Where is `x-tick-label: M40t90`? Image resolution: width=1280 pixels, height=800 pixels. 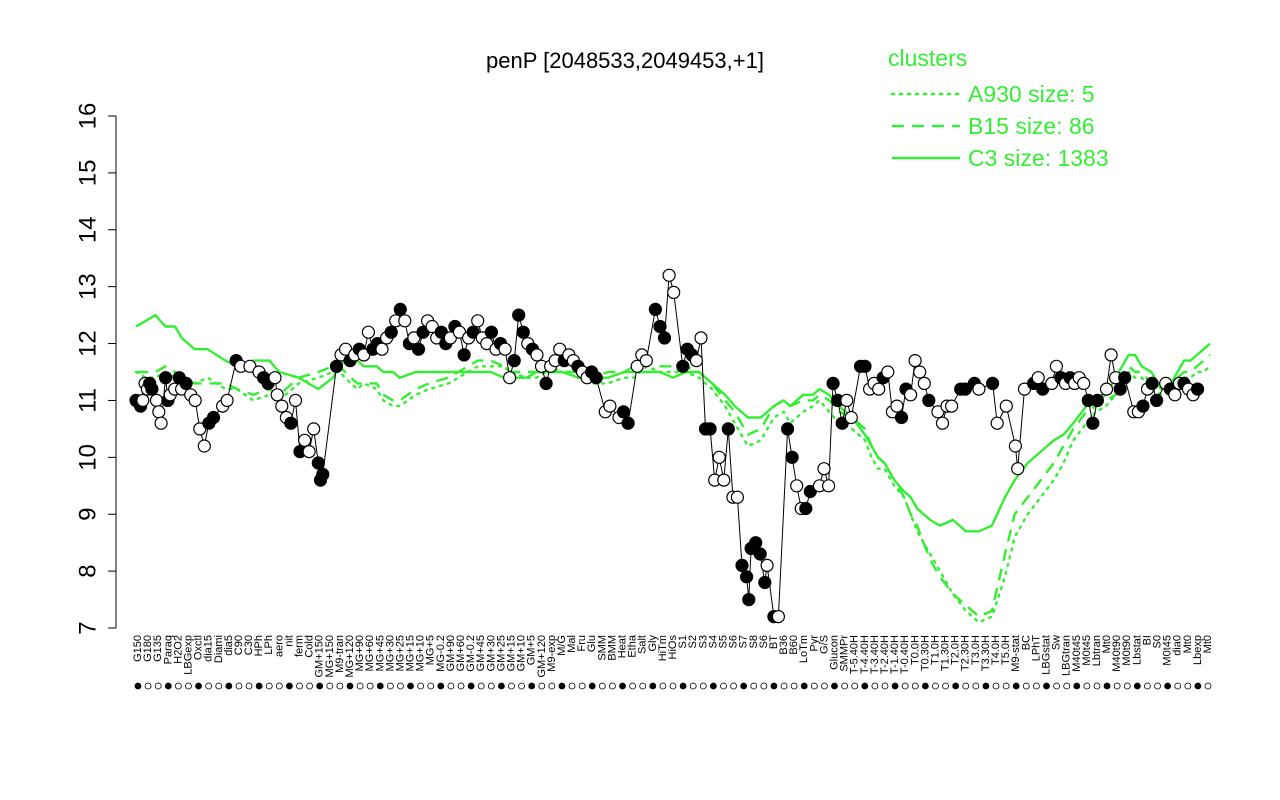
x-tick-label: M40t90 is located at coordinates (1117, 653).